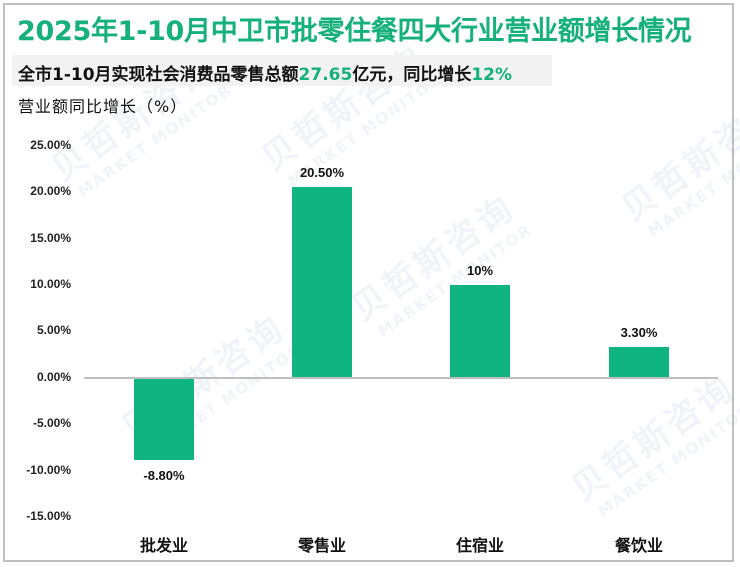  Describe the element at coordinates (50, 191) in the screenshot. I see `y-tick: 20.00%` at that location.